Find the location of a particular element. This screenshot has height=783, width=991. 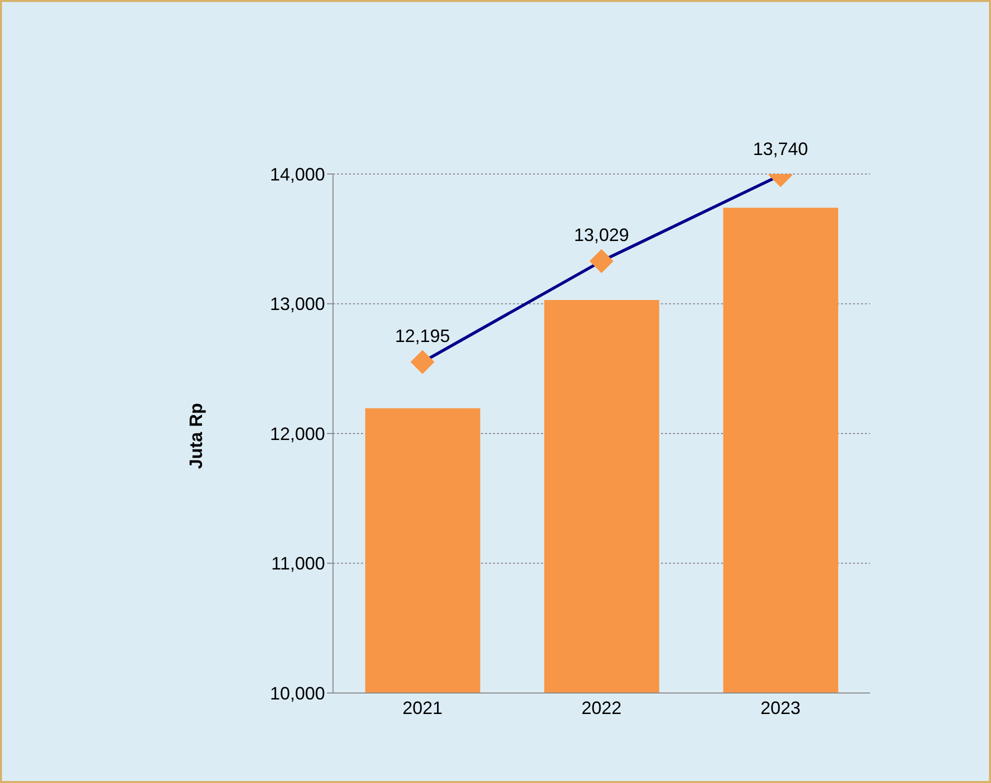

data-label: 13,029 is located at coordinates (602, 235).